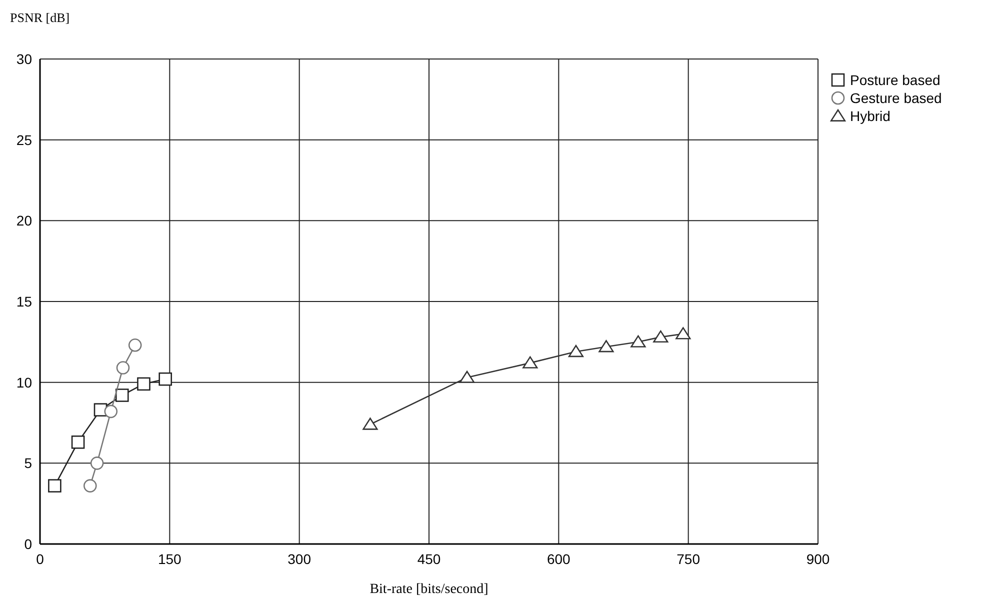 This screenshot has height=607, width=988. I want to click on x-axis-title: Bit-rate [bits/second], so click(429, 589).